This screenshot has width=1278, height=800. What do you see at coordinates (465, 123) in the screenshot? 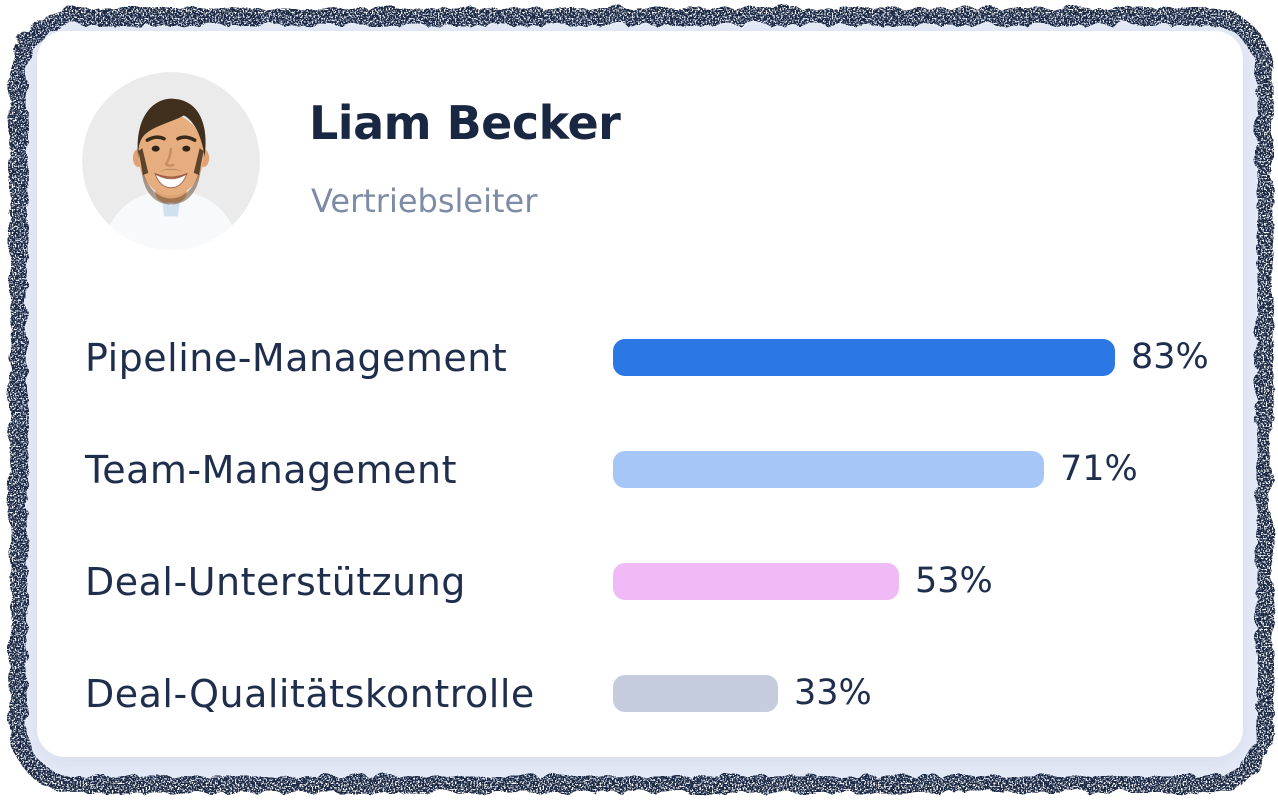
I see `profile-name: Liam Becker` at bounding box center [465, 123].